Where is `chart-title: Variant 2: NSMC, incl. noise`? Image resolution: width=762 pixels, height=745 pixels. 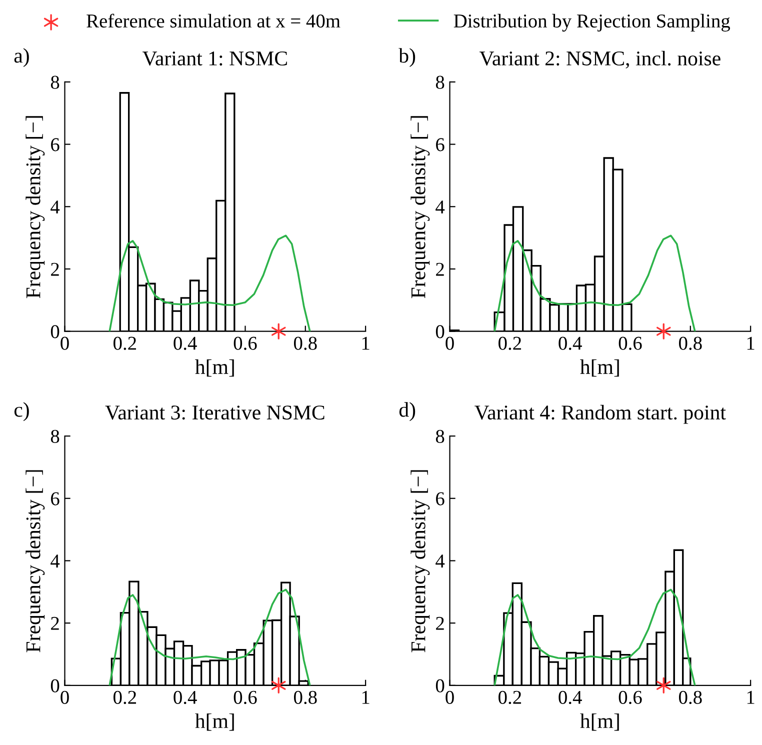
chart-title: Variant 2: NSMC, incl. noise is located at coordinates (599, 59).